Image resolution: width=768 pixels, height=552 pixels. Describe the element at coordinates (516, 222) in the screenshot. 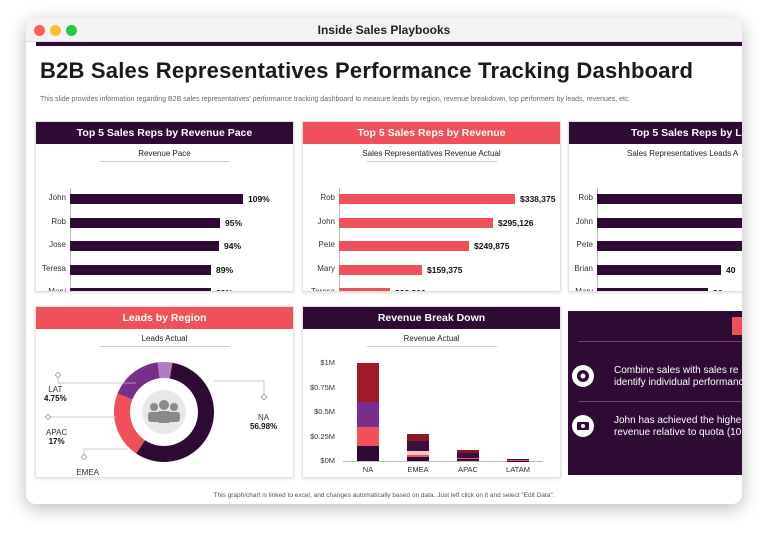

I see `chart1-value-label: $295,126` at that location.